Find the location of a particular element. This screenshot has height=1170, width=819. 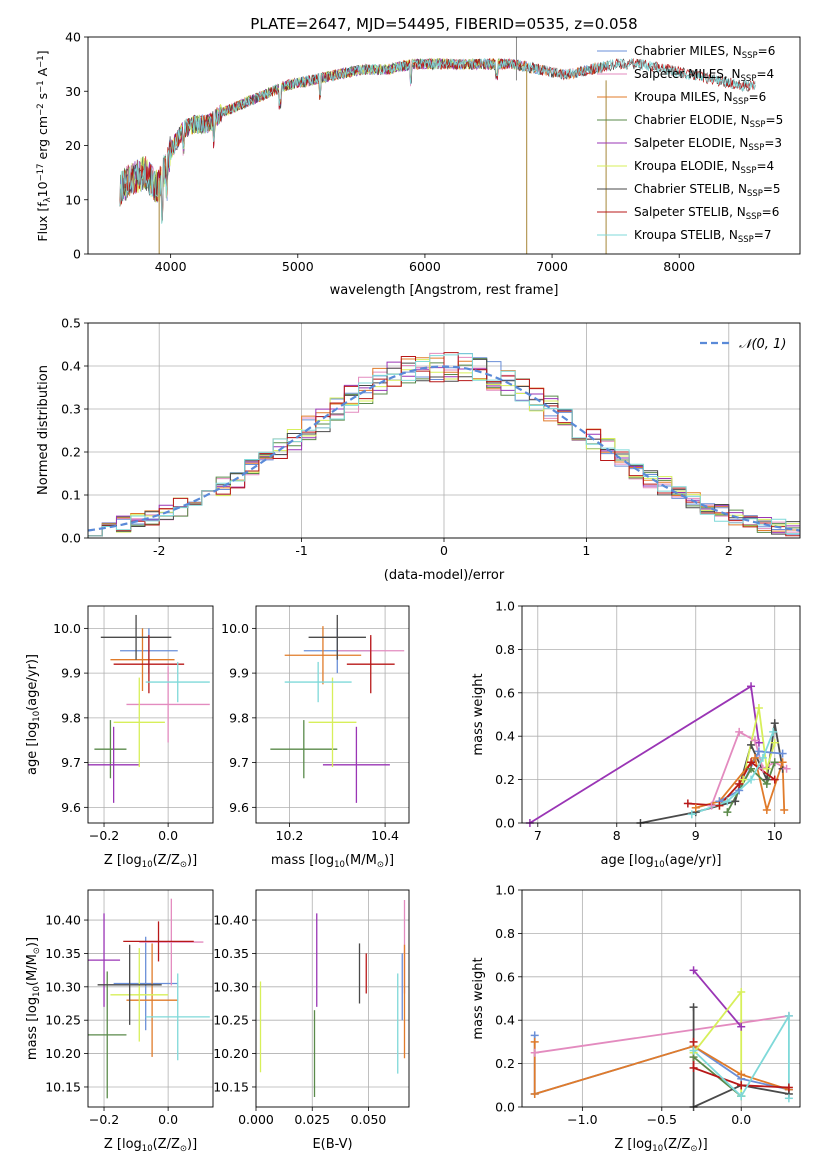

legend-label: Chabrier STELIB, NSSP=5 is located at coordinates (707, 190).